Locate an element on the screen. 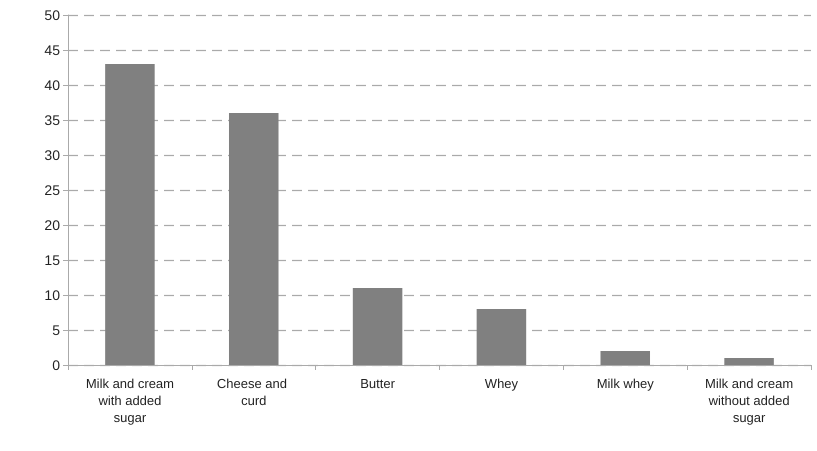  y-tick-label: 5 is located at coordinates (56, 330).